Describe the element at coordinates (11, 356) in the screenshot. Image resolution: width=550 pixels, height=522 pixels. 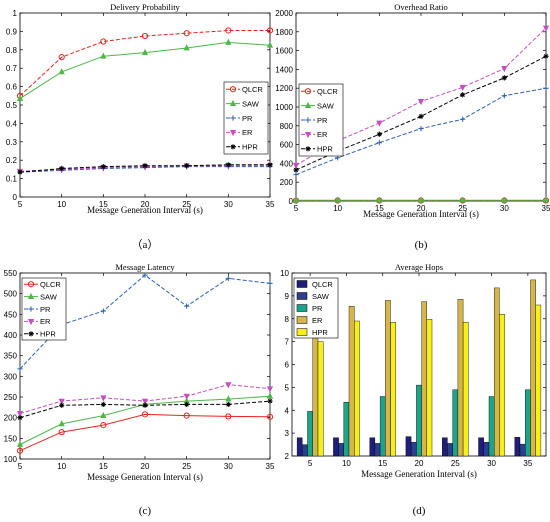
I see `y-tick-label: 350` at that location.